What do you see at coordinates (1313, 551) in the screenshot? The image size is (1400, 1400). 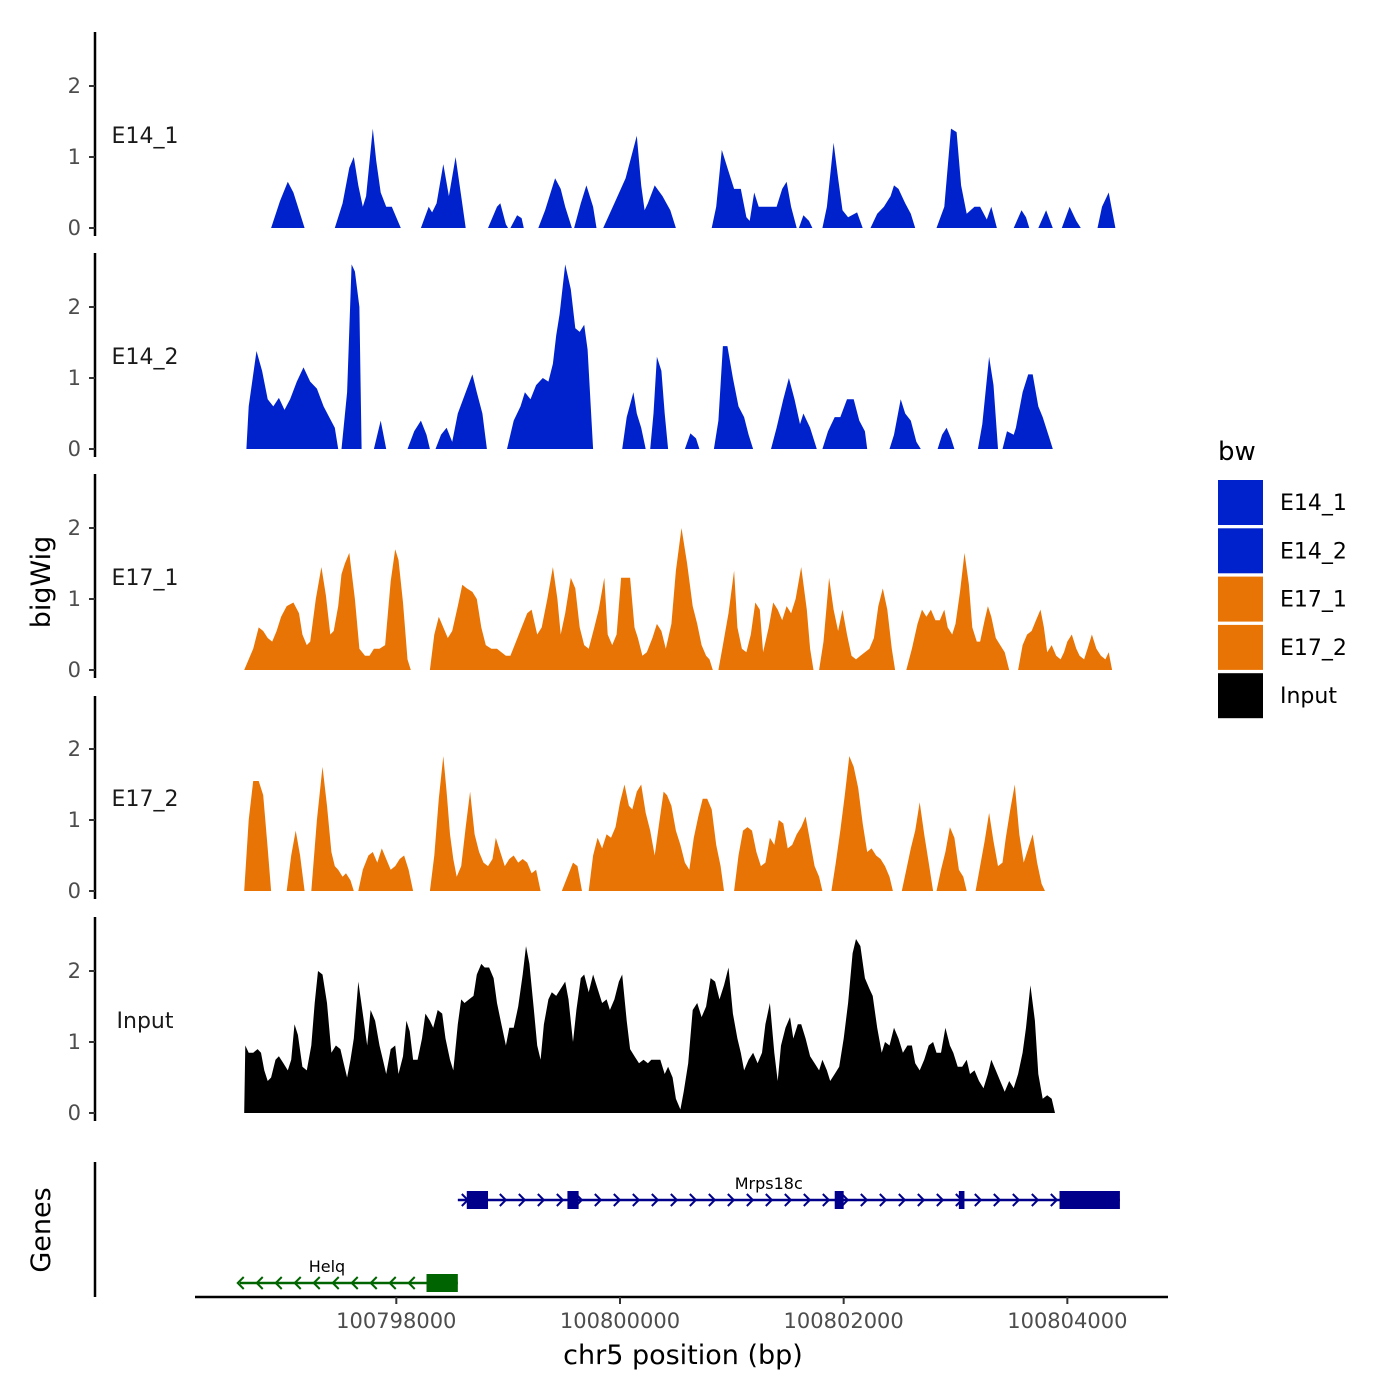 I see `legend-label: E14_2` at bounding box center [1313, 551].